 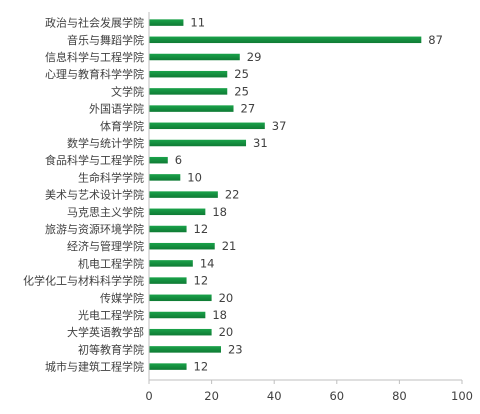 What do you see at coordinates (94, 74) in the screenshot?
I see `category-label: 心理与教育科学学院` at bounding box center [94, 74].